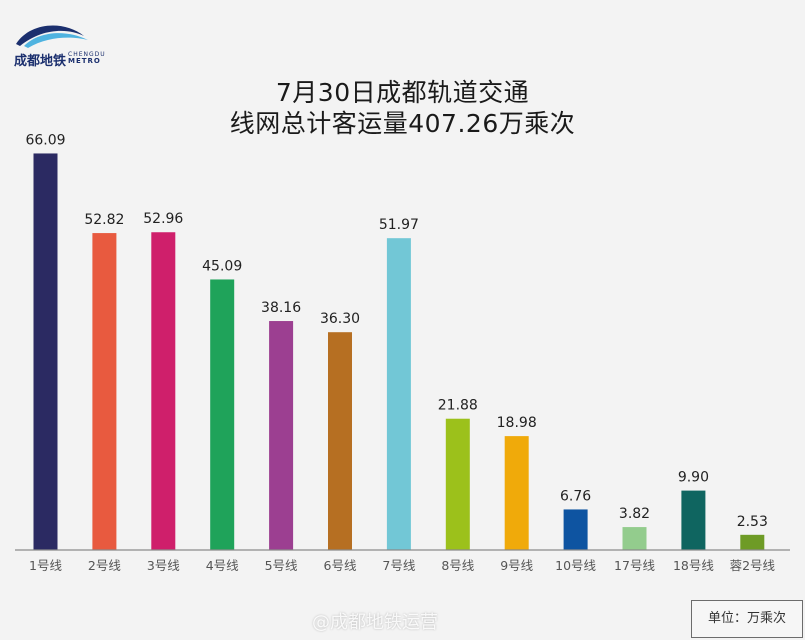 The width and height of the screenshot is (805, 640). I want to click on category-label-4: 4号线, so click(222, 565).